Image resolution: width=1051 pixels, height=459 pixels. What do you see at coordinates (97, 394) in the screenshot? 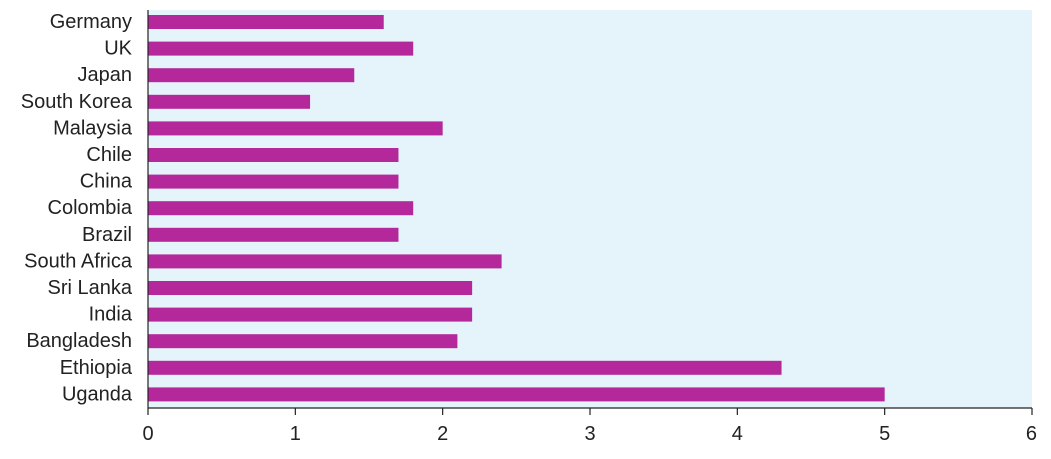
I see `category-label-uganda: Uganda` at bounding box center [97, 394].